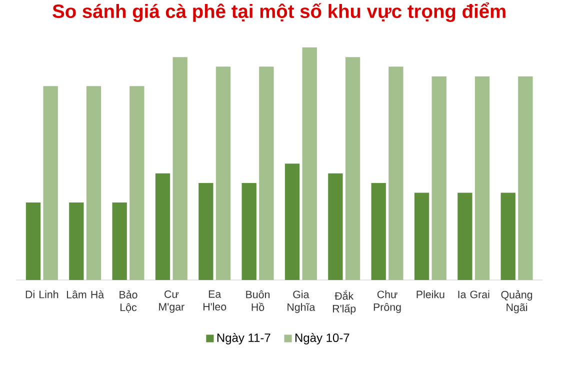 This screenshot has height=380, width=570. What do you see at coordinates (302, 302) in the screenshot?
I see `x-tick-label: Gia Nghĩa` at bounding box center [302, 302].